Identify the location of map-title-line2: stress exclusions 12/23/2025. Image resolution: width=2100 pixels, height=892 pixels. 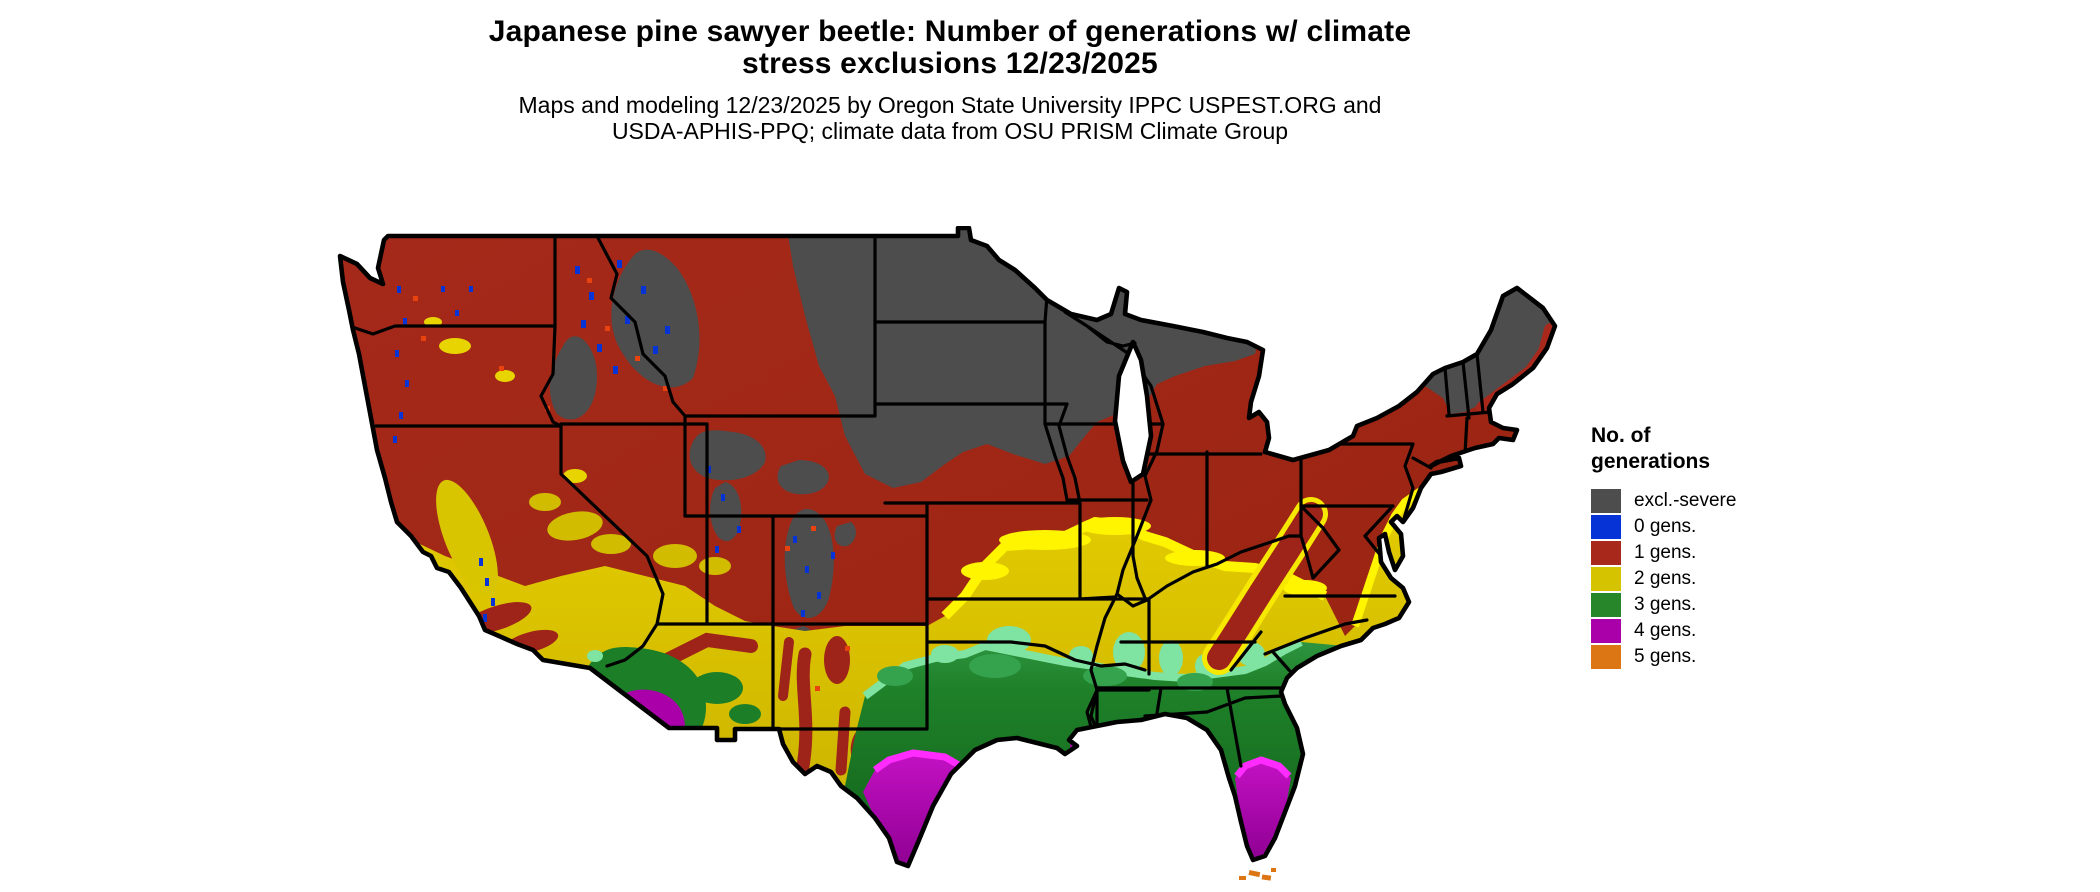
(950, 63).